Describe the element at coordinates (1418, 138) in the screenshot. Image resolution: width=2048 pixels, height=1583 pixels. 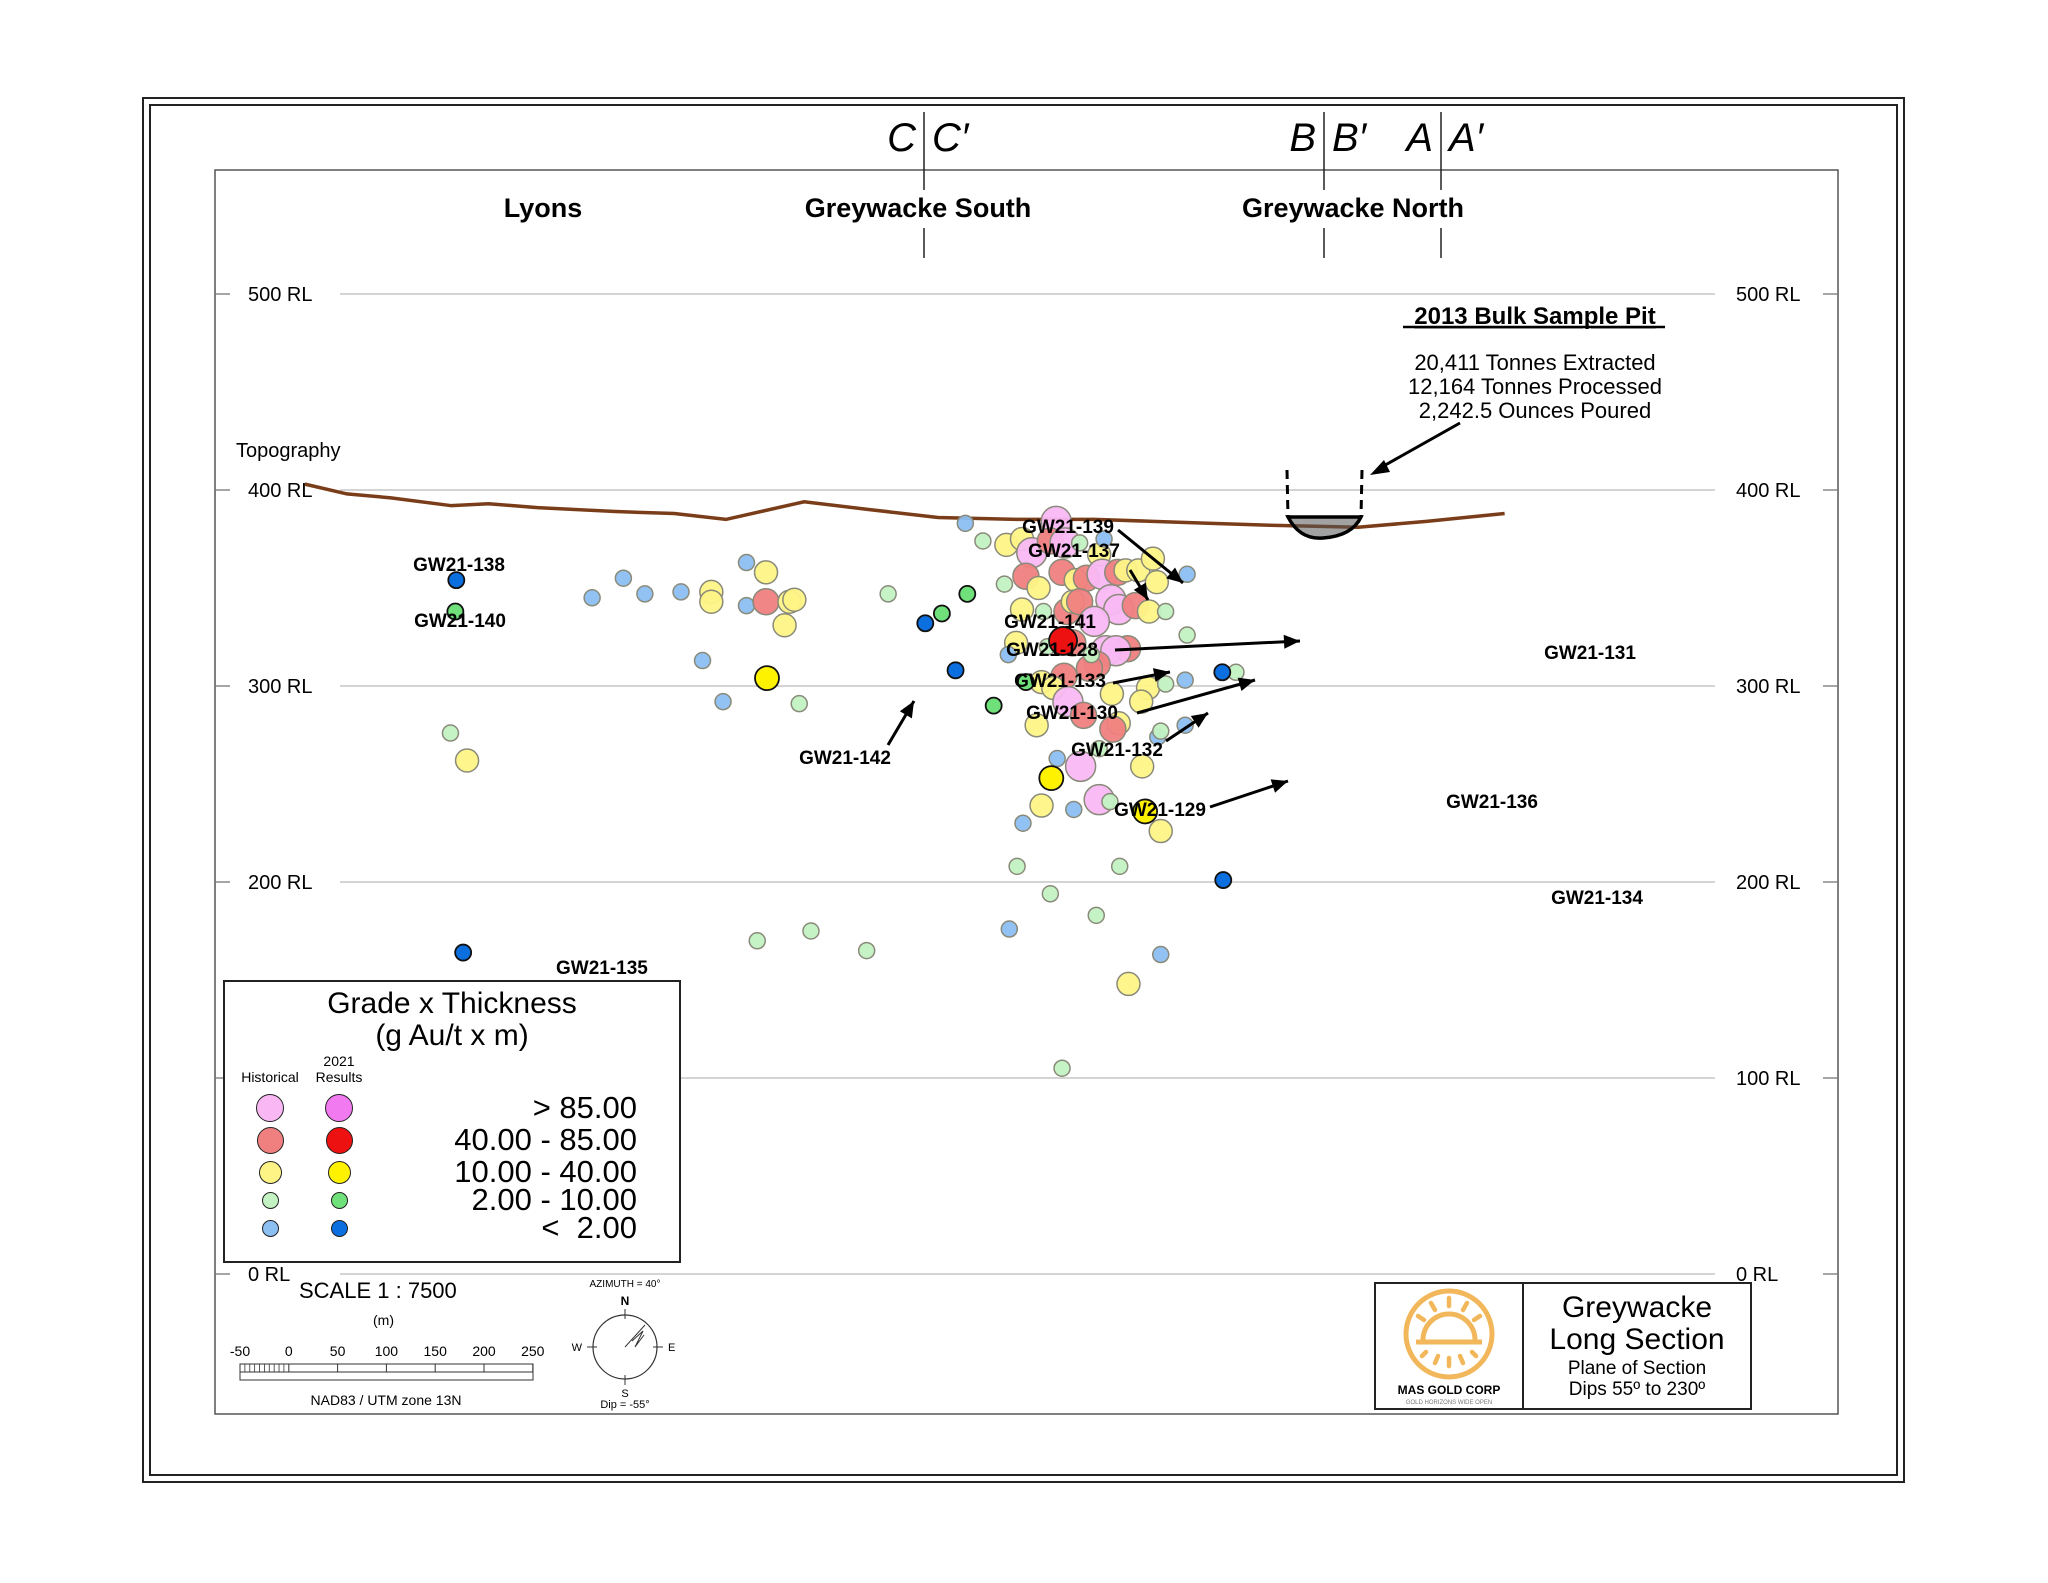
I see `section-marker-A: A` at that location.